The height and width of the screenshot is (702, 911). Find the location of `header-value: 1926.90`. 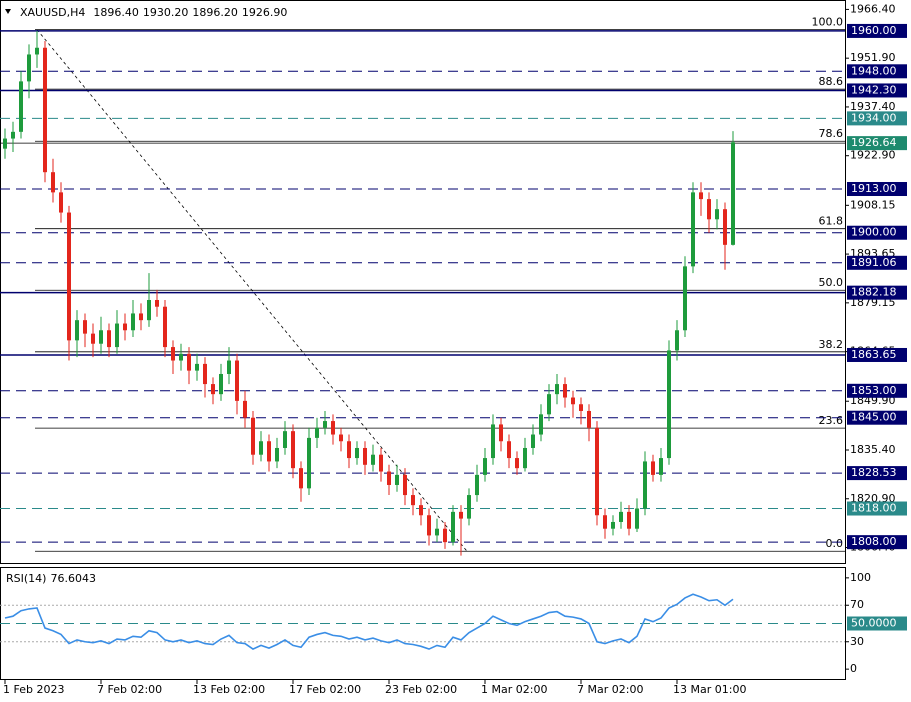

header-value: 1926.90 is located at coordinates (265, 12).